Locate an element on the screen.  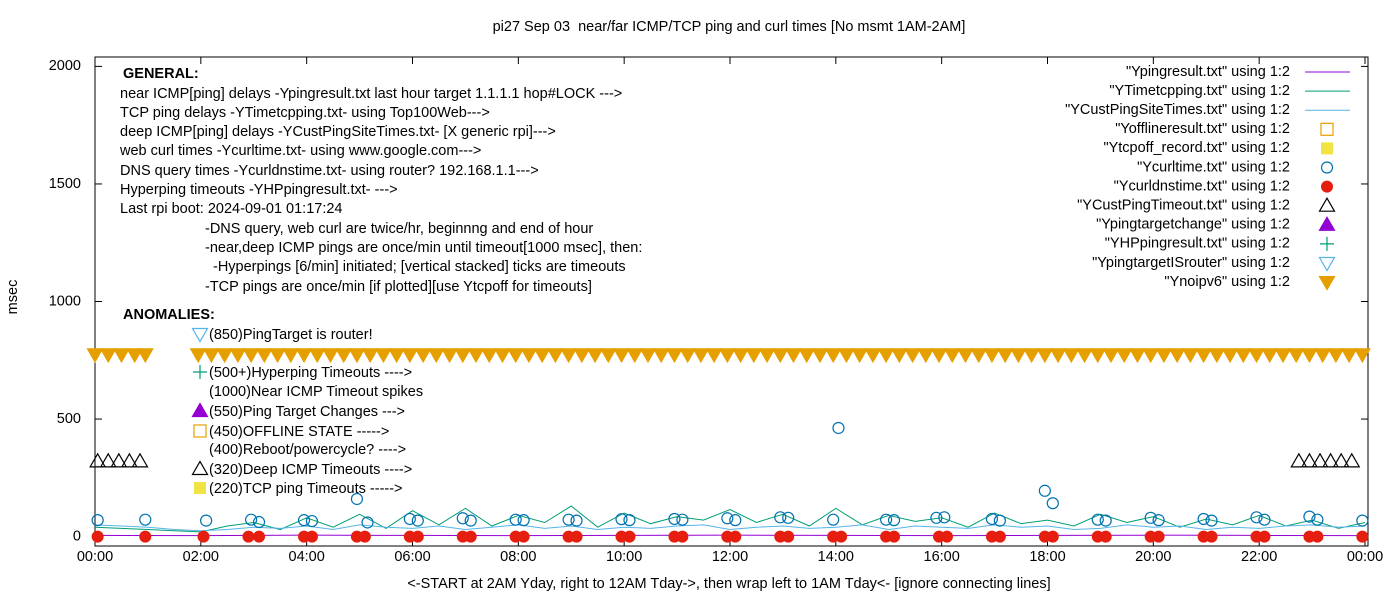
y-tick-label: 2000 is located at coordinates (65, 66).